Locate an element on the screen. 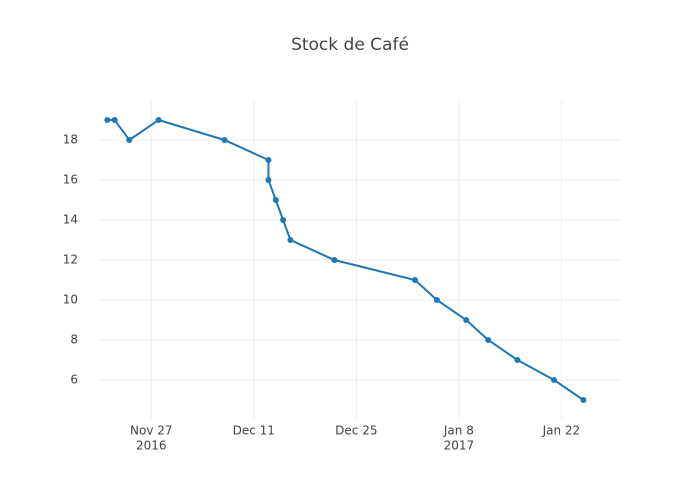 Image resolution: width=700 pixels, height=500 pixels. x-tick-label: Jan 8 is located at coordinates (458, 431).